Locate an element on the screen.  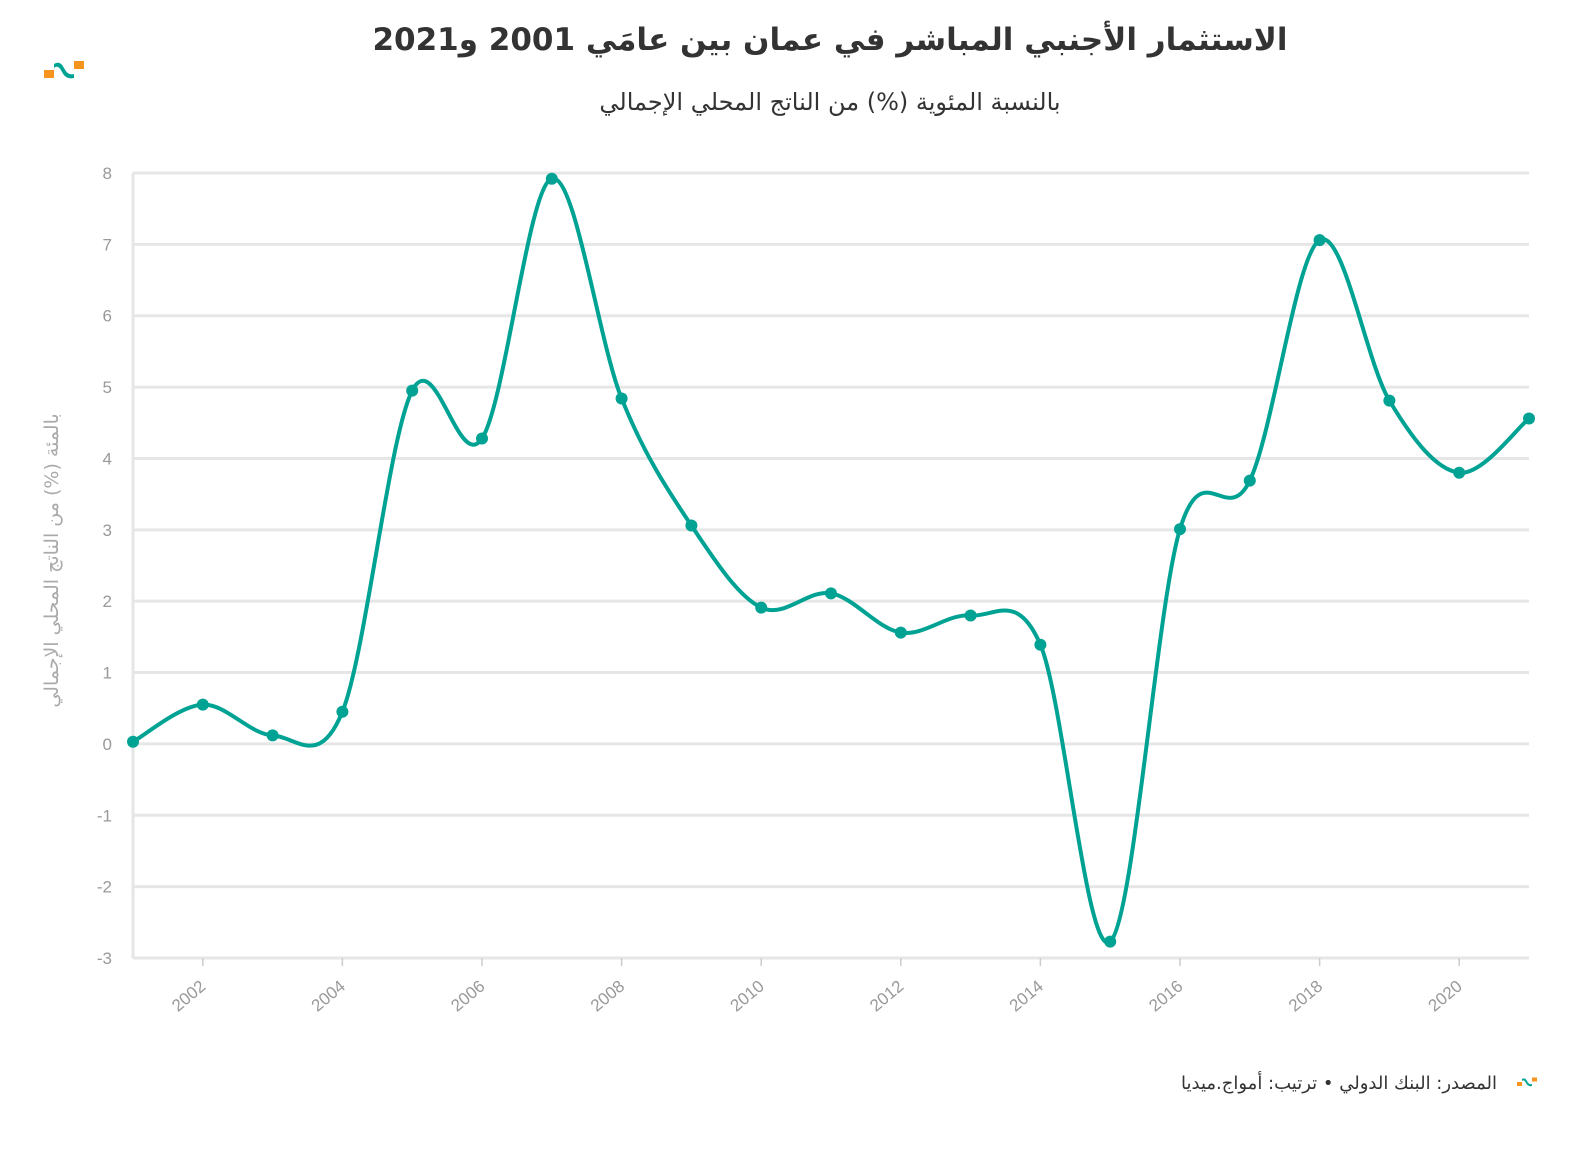
y-tick-label: 6 is located at coordinates (107, 316).